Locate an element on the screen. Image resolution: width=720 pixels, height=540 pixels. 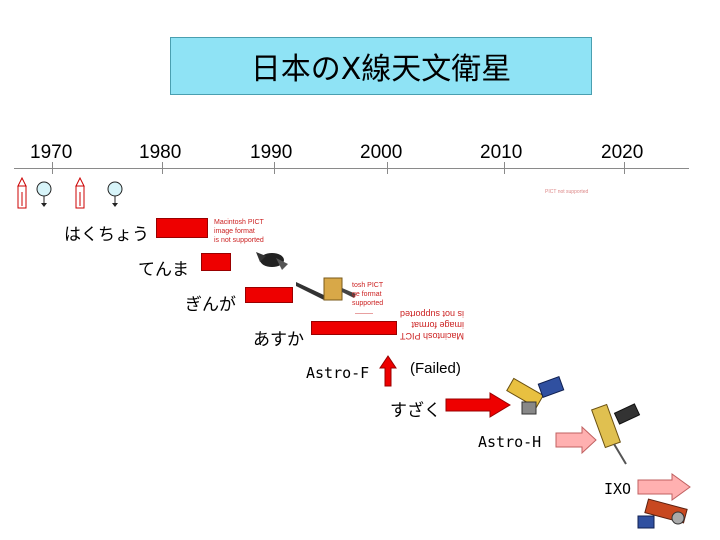
bar-asuka is located at coordinates (354, 328).